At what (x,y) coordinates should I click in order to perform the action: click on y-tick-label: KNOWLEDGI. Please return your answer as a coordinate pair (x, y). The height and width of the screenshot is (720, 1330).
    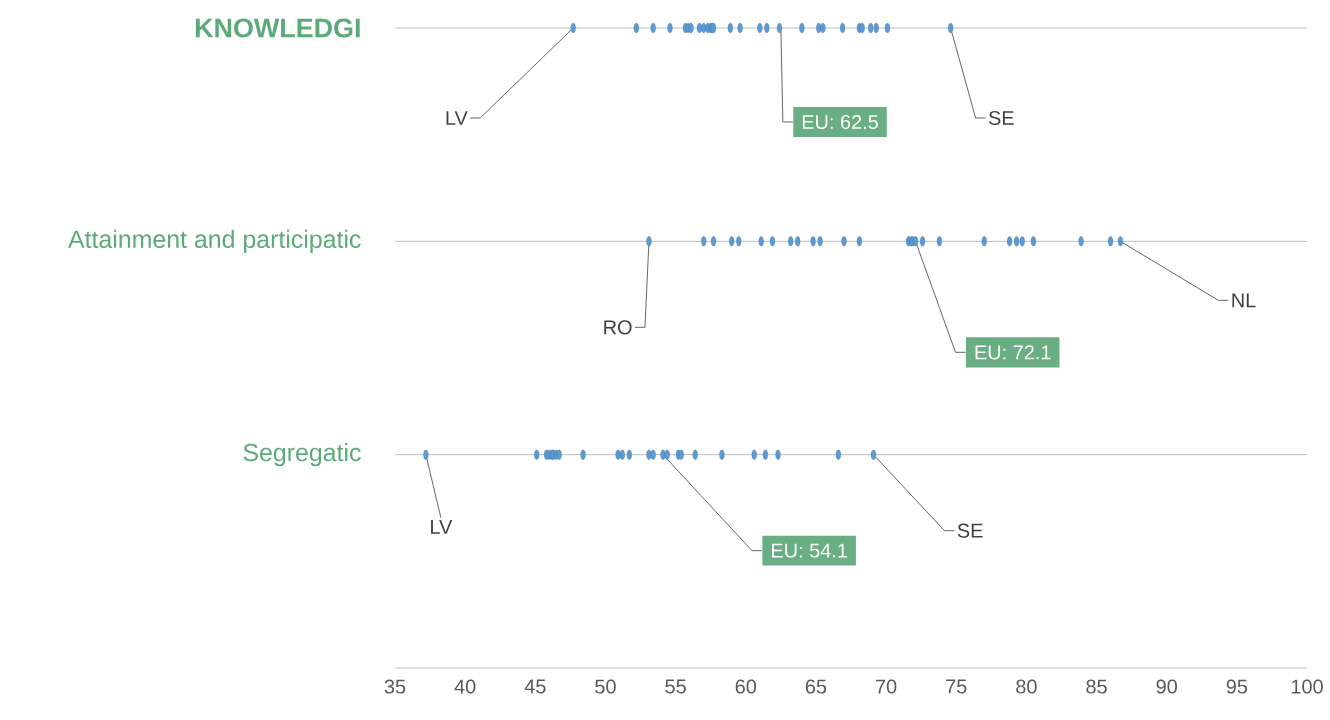
    Looking at the image, I should click on (277, 28).